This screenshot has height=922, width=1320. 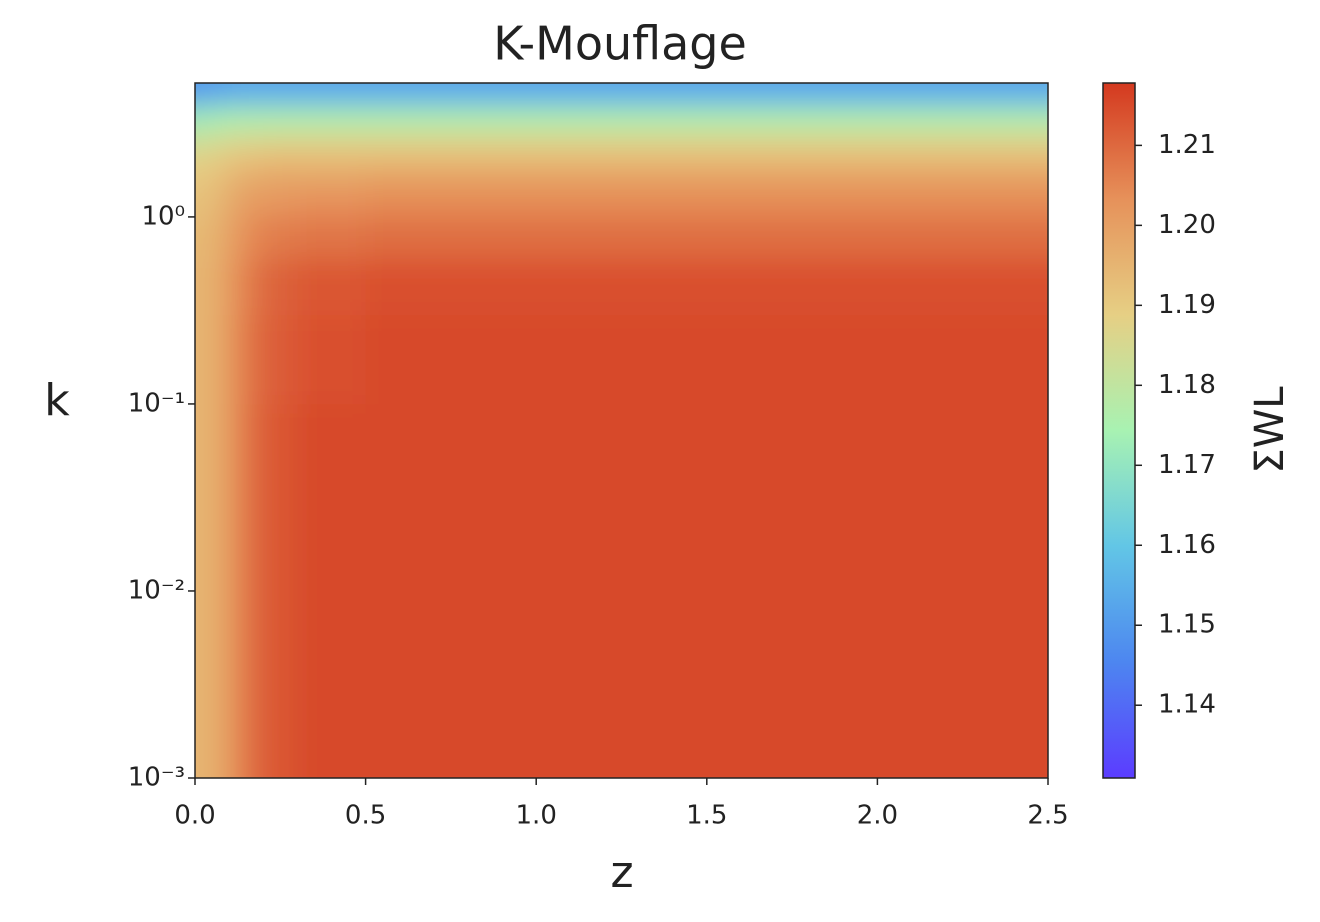 What do you see at coordinates (620, 44) in the screenshot?
I see `chart-title: K-Mouflage` at bounding box center [620, 44].